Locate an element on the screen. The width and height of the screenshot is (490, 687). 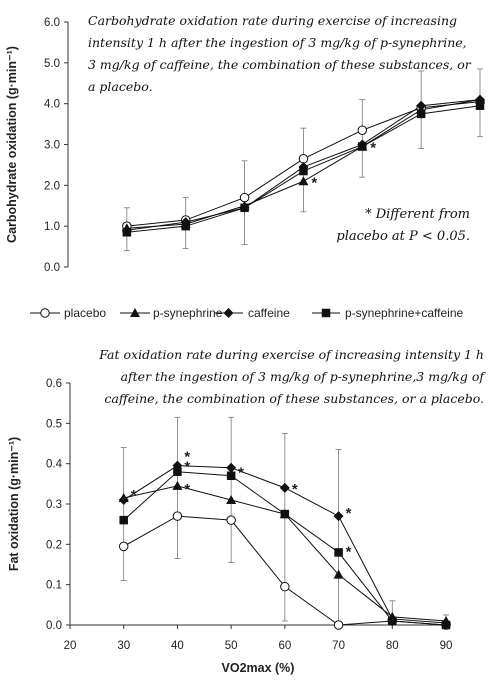
chart1-y-tick-label: 2.0 is located at coordinates (52, 186).